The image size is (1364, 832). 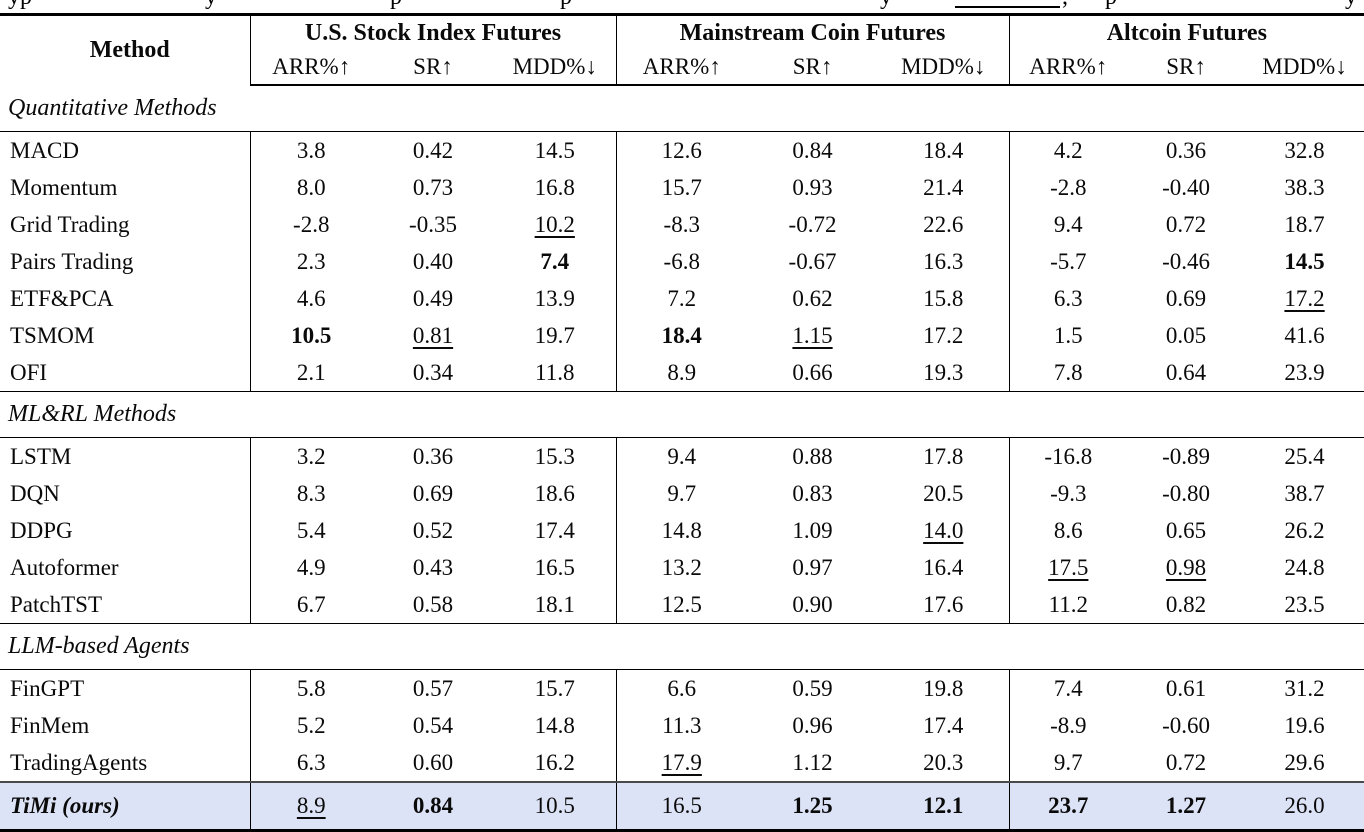 What do you see at coordinates (681, 688) in the screenshot?
I see `metric-value: 6.6` at bounding box center [681, 688].